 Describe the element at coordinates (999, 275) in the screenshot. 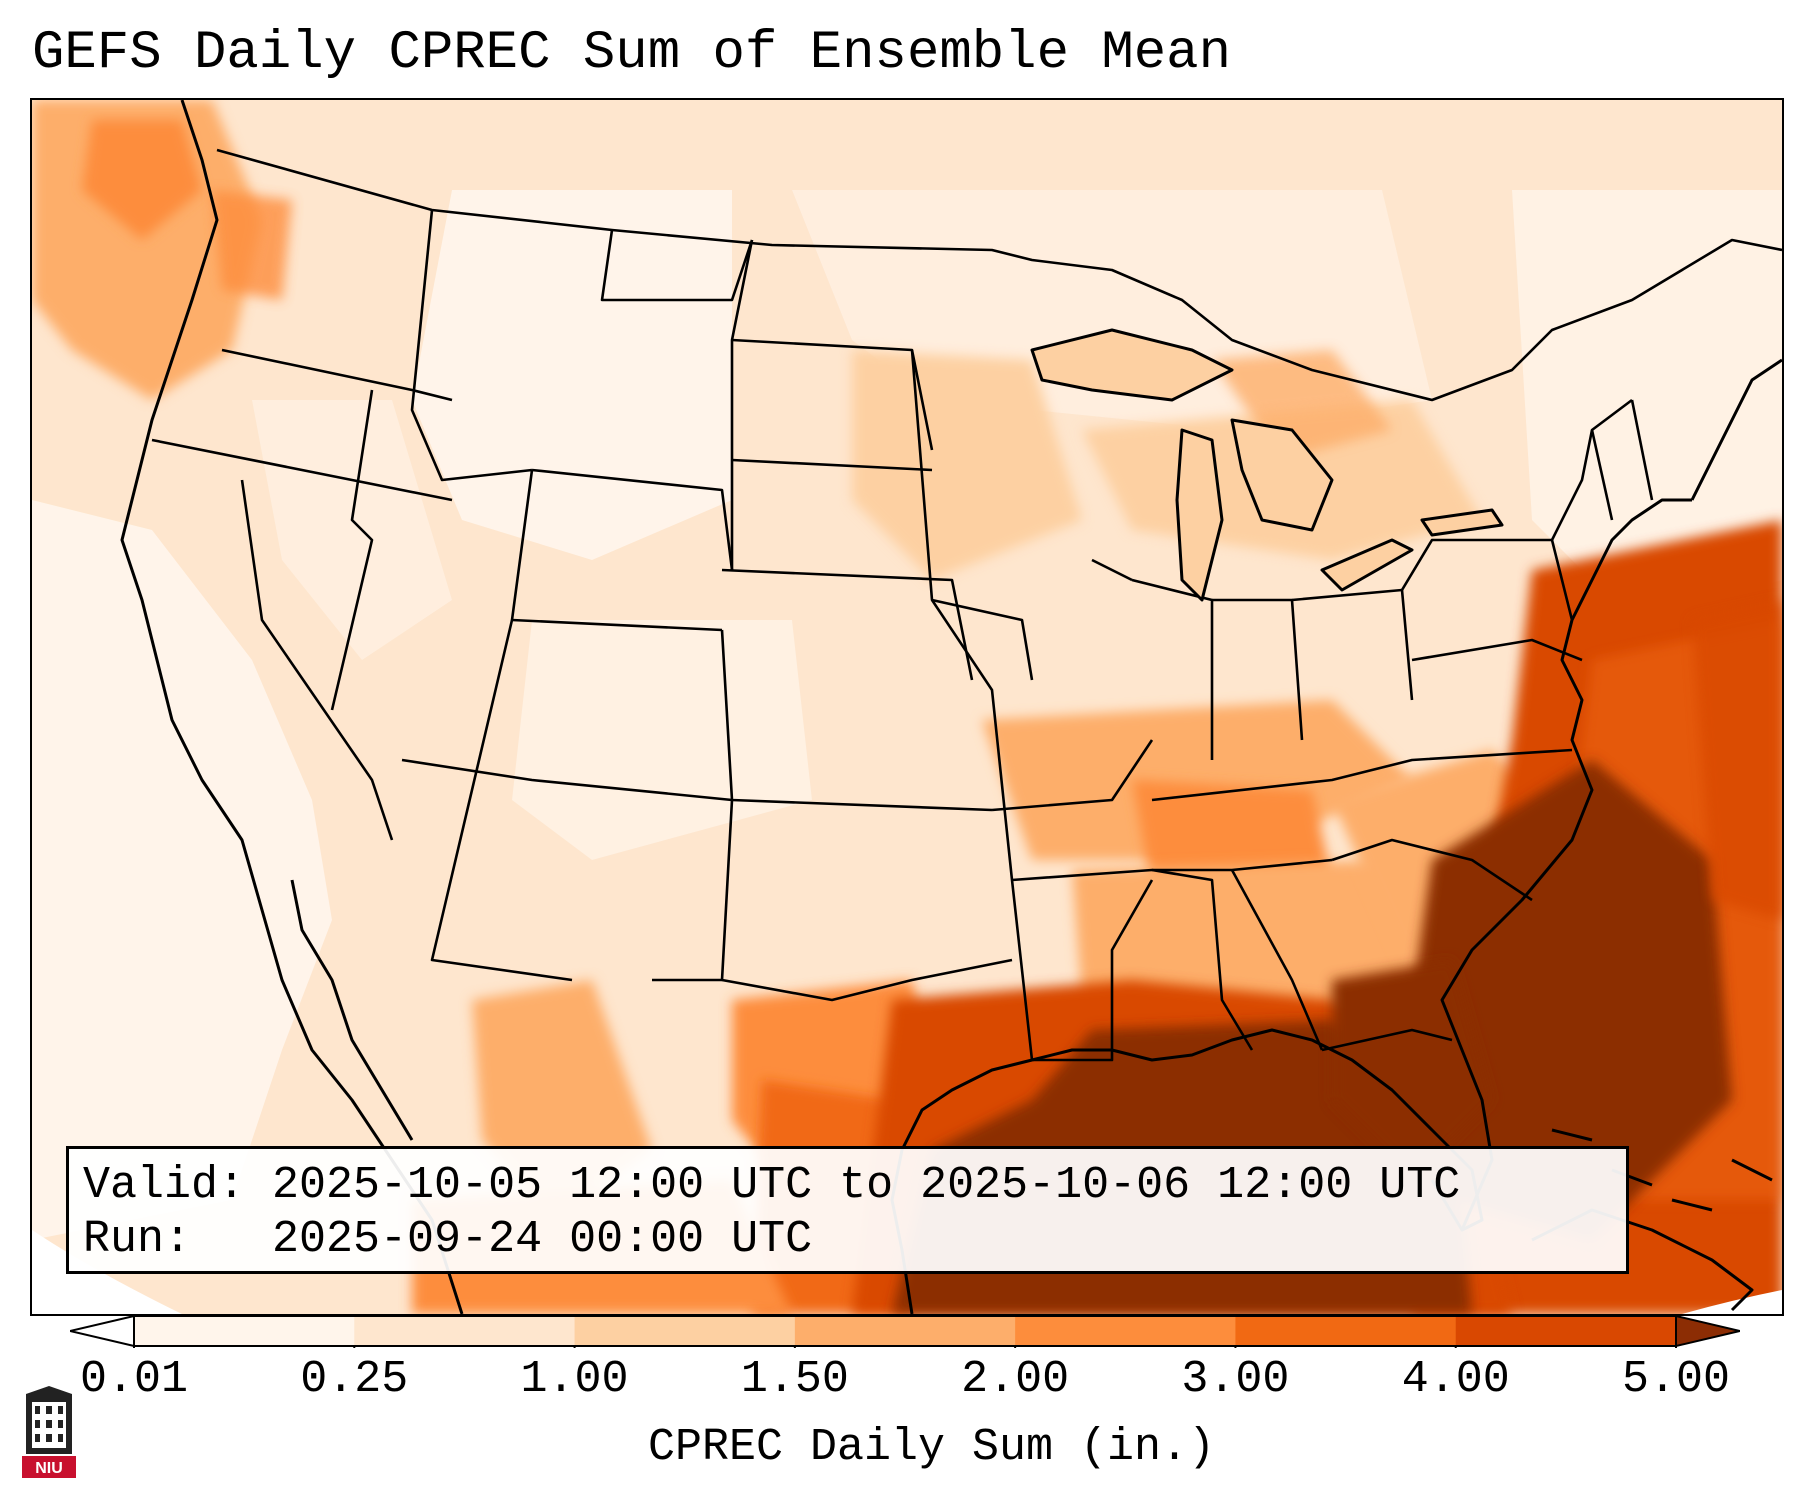

I see `canada-border` at that location.